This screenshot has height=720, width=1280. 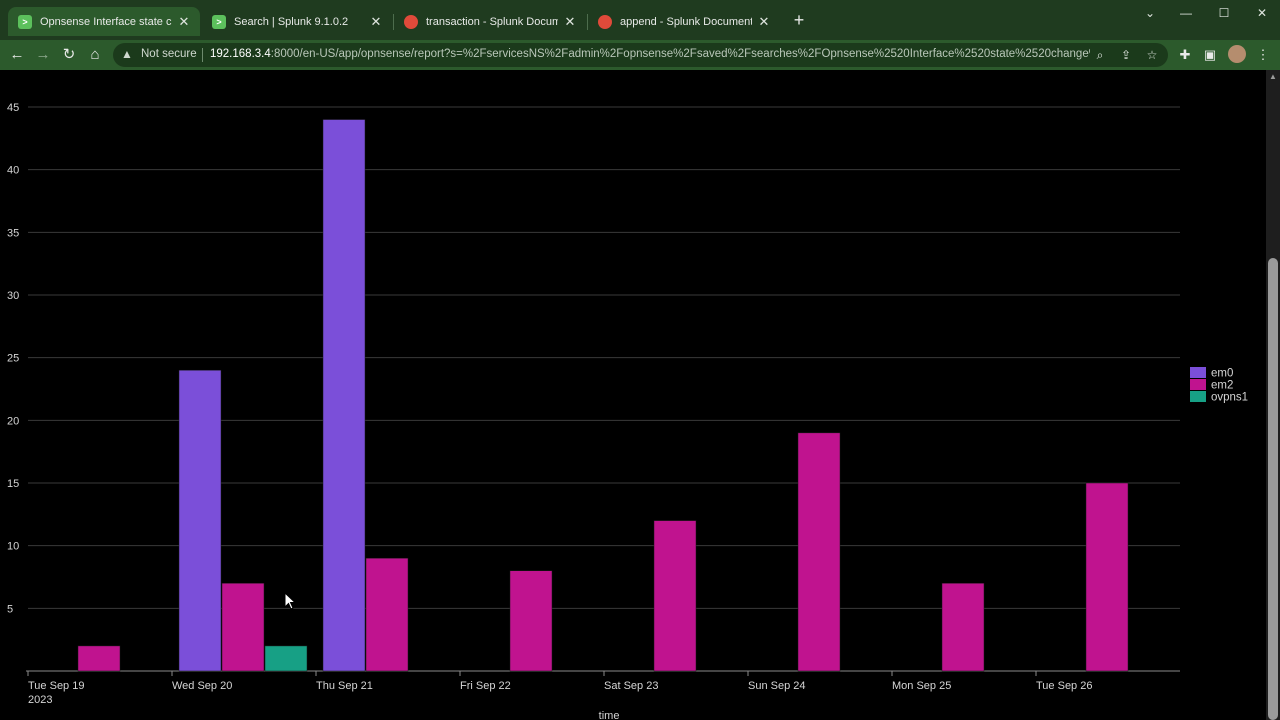 I want to click on back-arrow-icon: ←, so click(x=17, y=54).